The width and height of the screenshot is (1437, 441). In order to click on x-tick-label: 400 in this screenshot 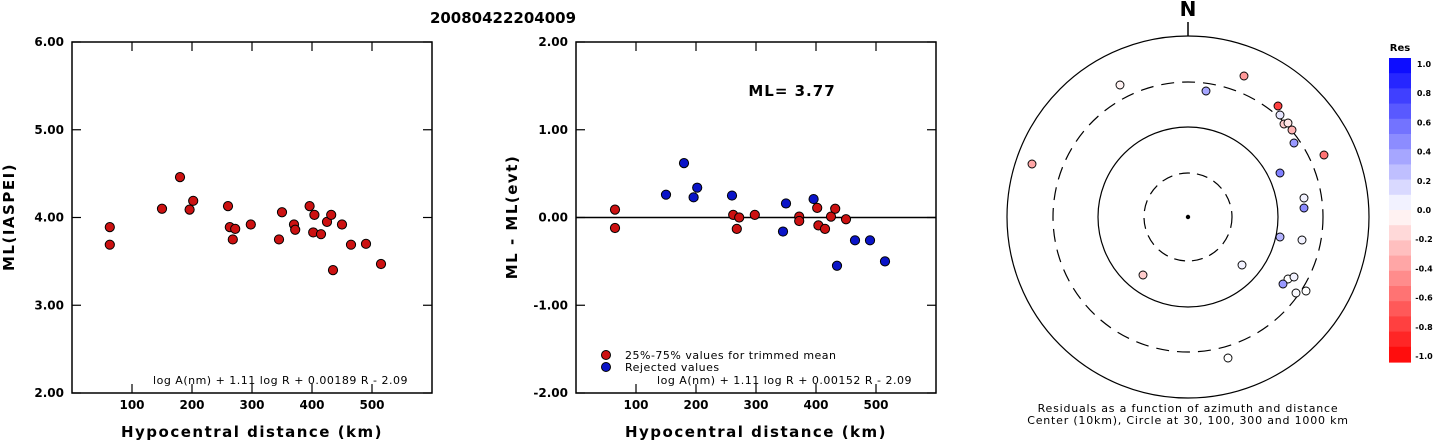, I will do `click(311, 405)`.